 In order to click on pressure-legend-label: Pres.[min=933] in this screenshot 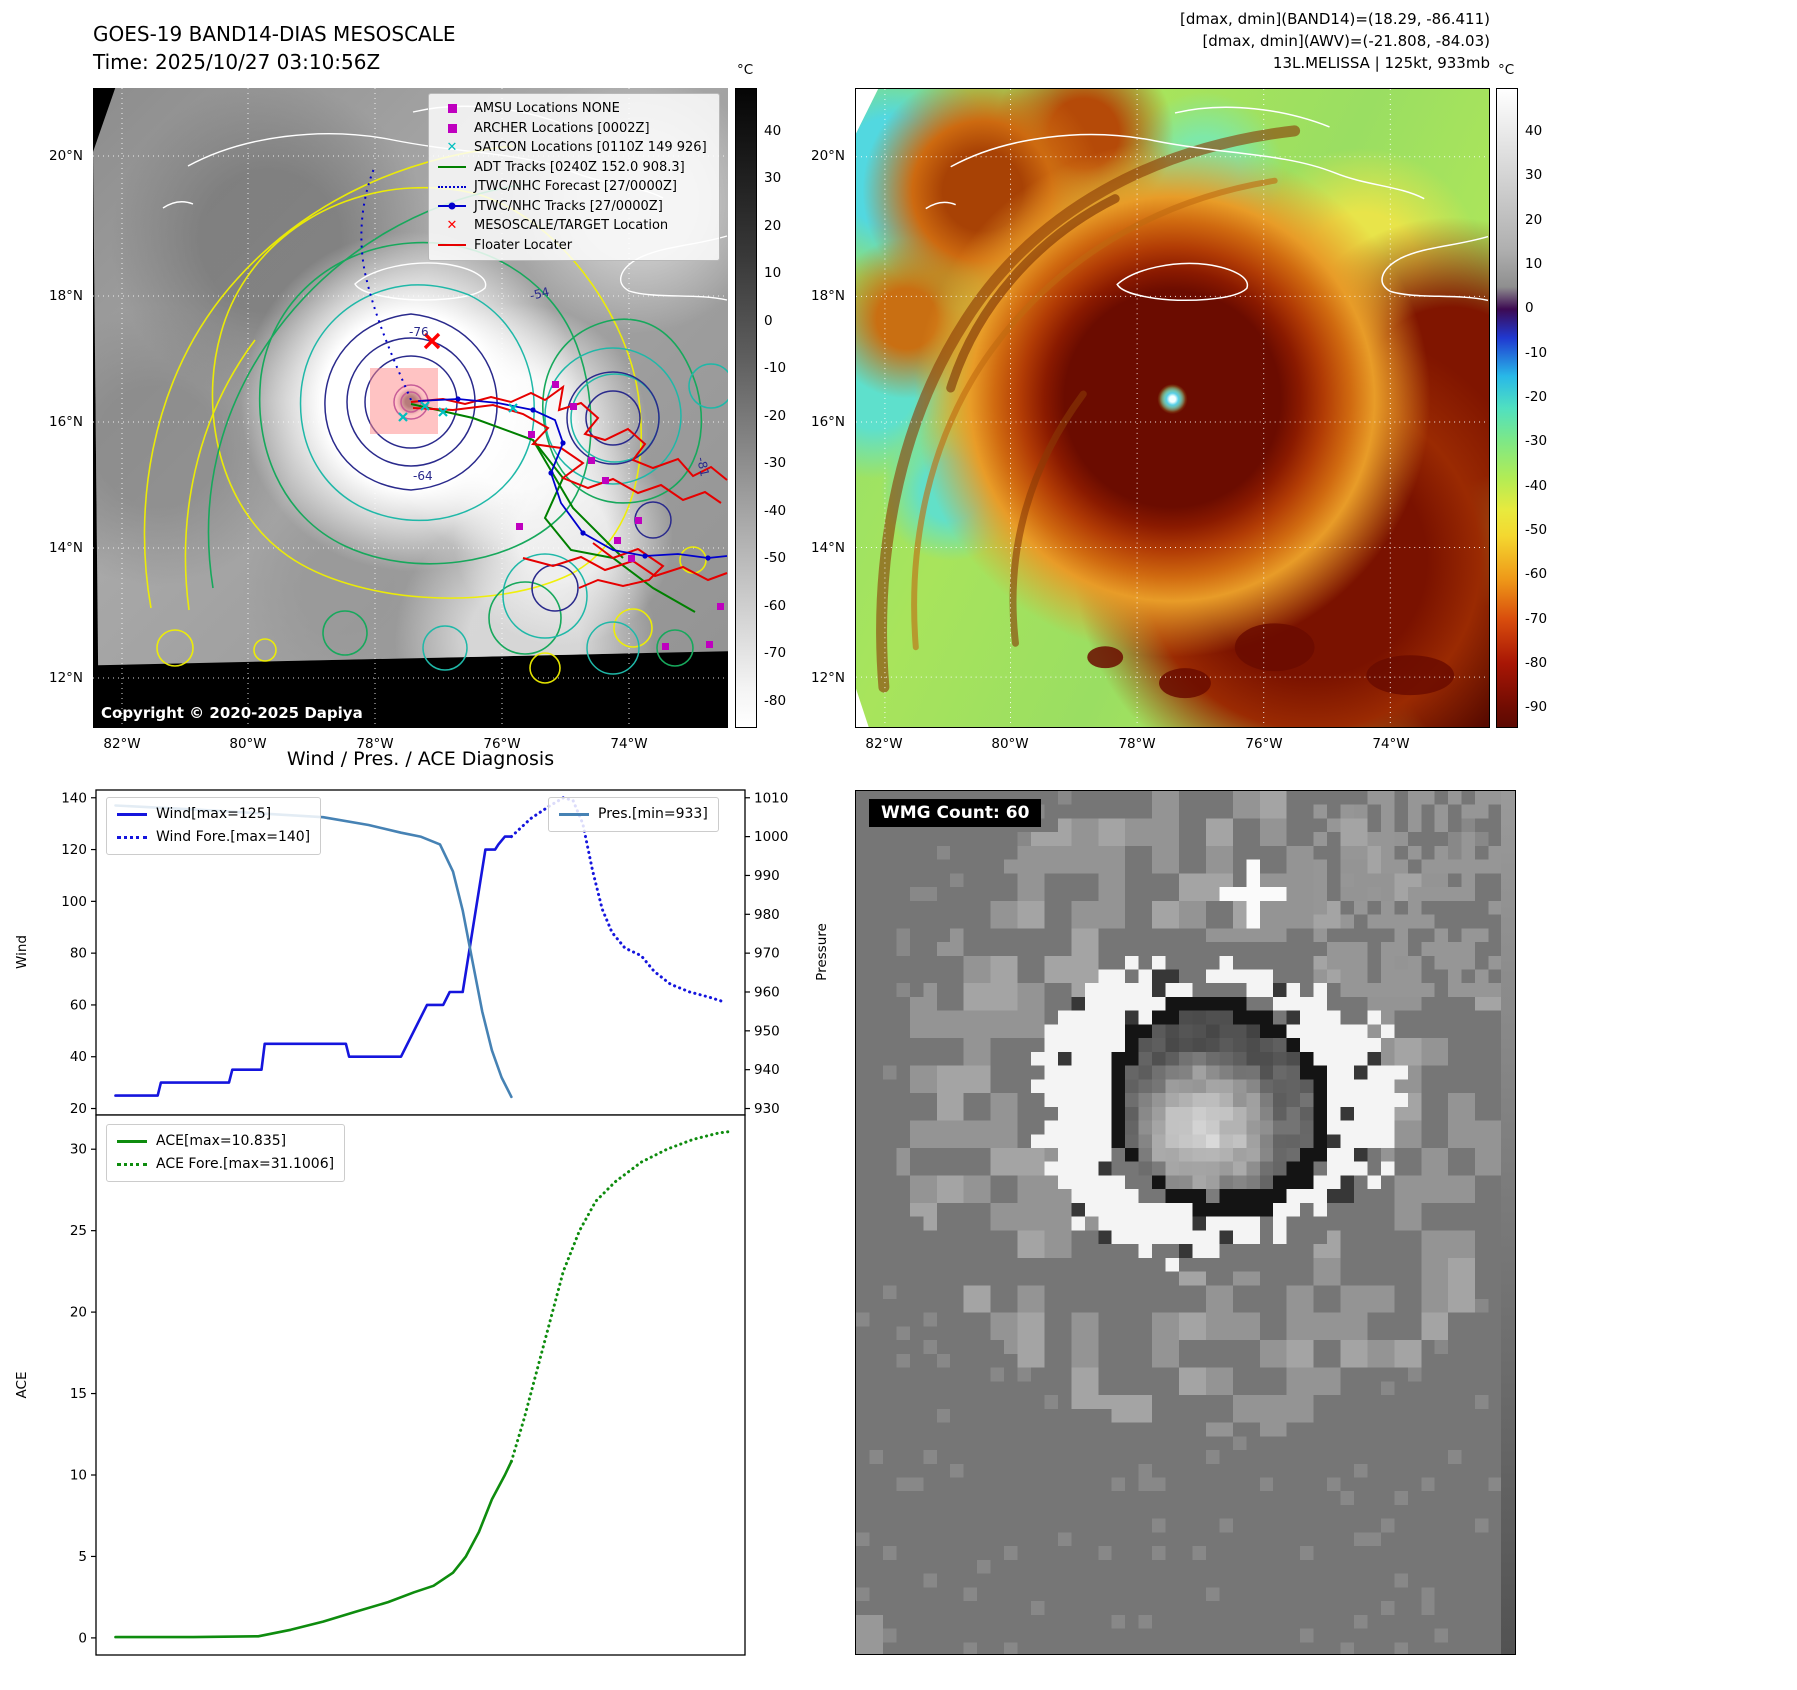, I will do `click(653, 814)`.